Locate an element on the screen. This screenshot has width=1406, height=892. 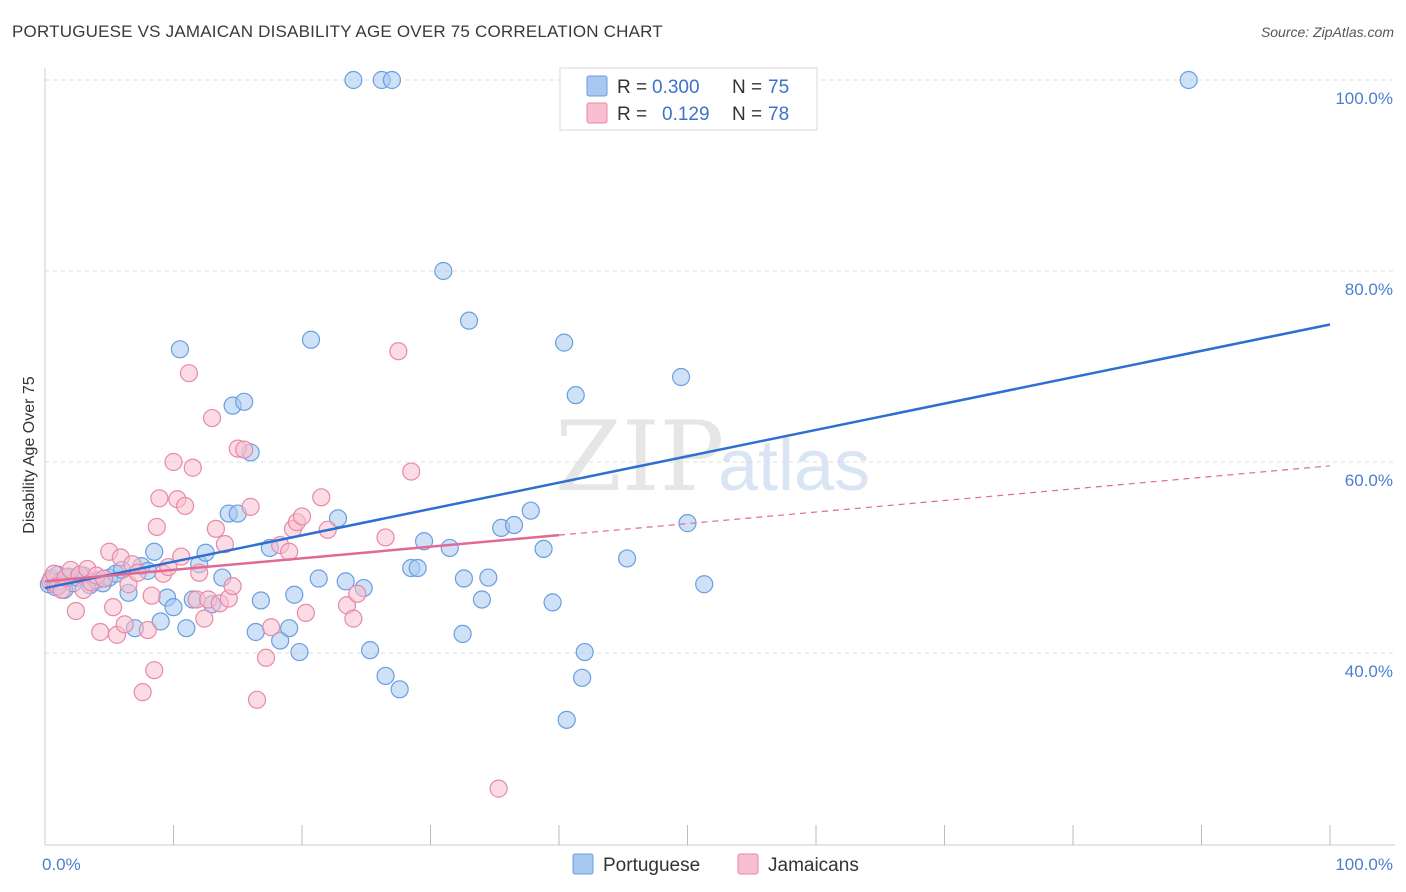
legend-bottom-swatch-portuguese is located at coordinates (583, 864).